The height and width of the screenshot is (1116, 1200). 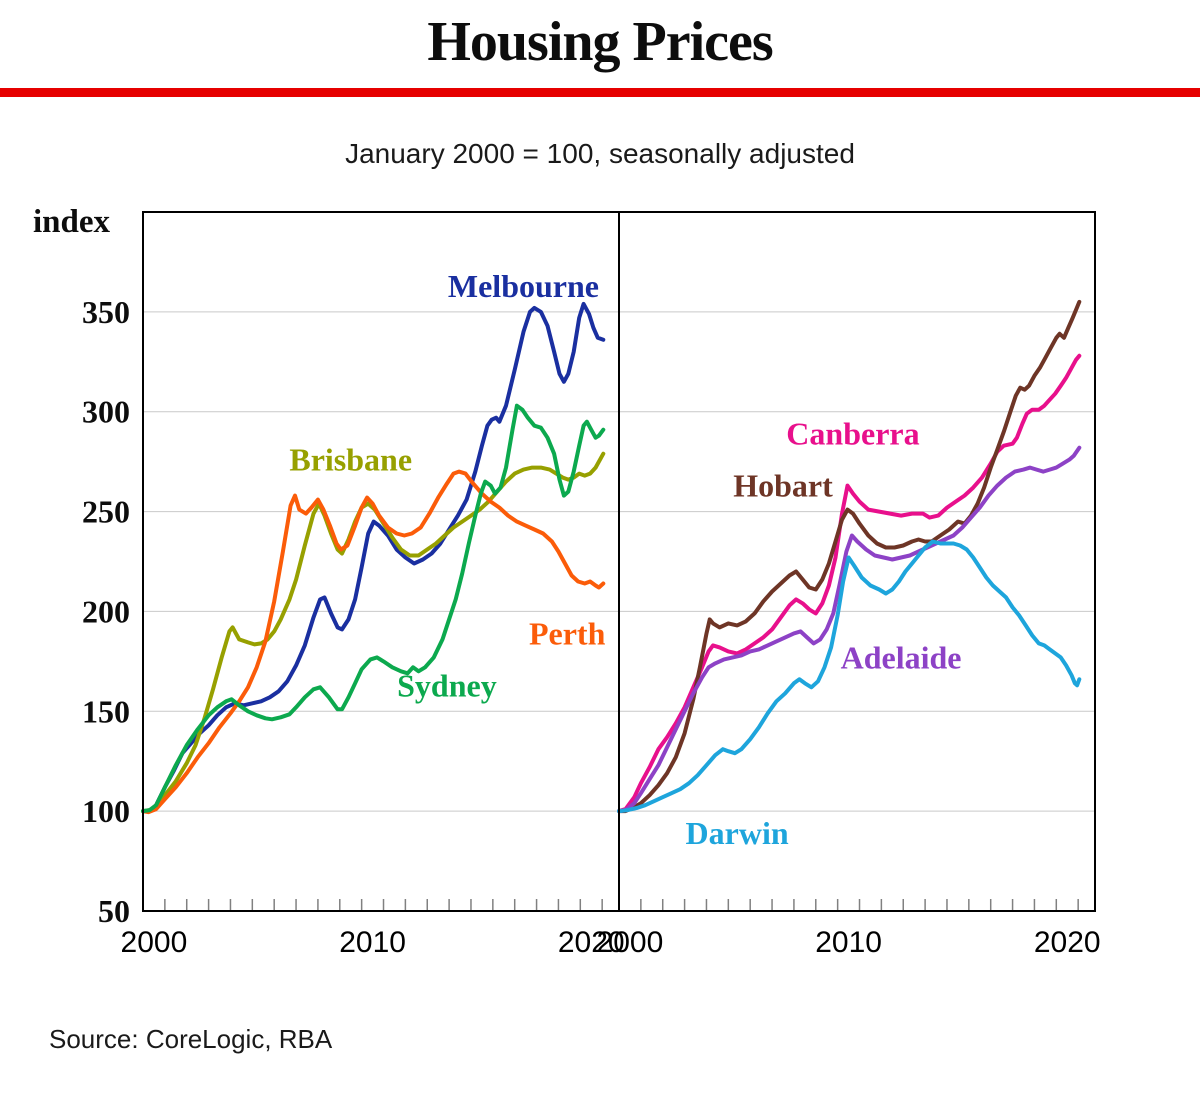 I want to click on y-tick-label-300: 300, so click(x=106, y=412).